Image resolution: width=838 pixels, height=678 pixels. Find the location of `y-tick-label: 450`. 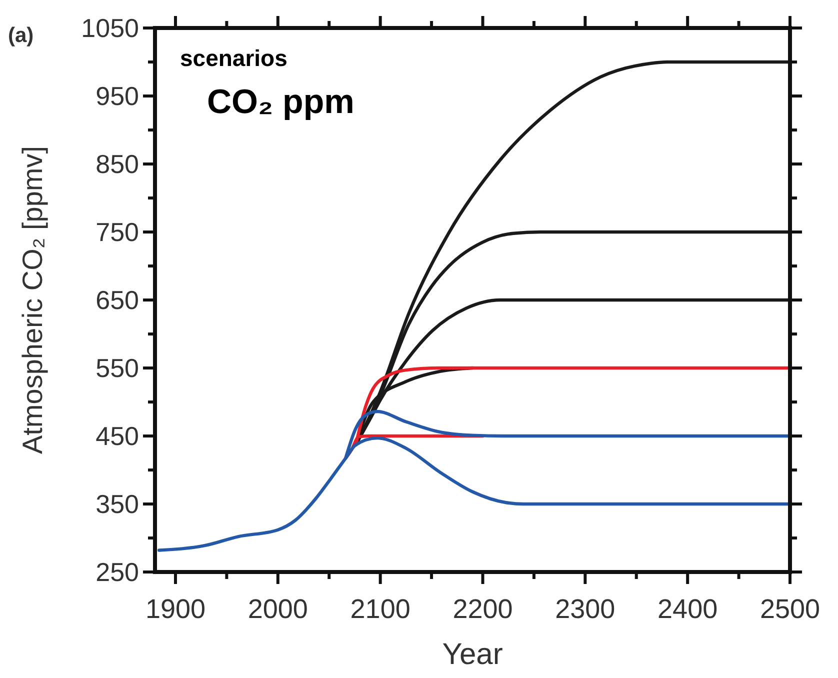

y-tick-label: 450 is located at coordinates (117, 436).